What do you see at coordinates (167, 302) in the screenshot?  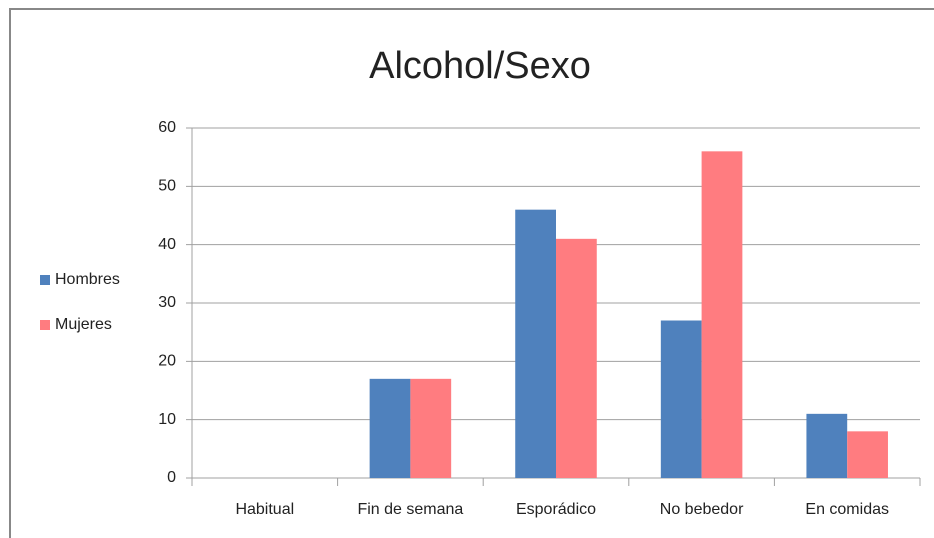 I see `y-tick-label: 30` at bounding box center [167, 302].